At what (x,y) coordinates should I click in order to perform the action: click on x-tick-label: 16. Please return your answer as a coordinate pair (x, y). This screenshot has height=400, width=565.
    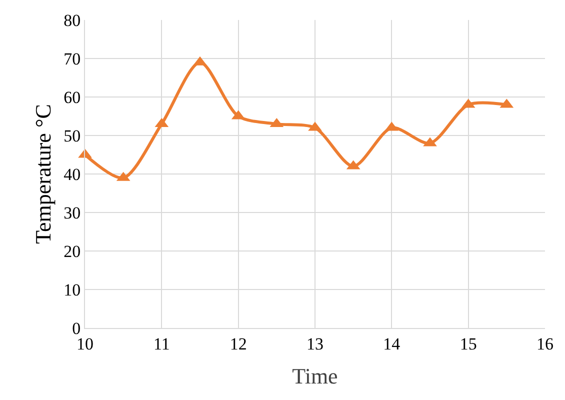
    Looking at the image, I should click on (545, 344).